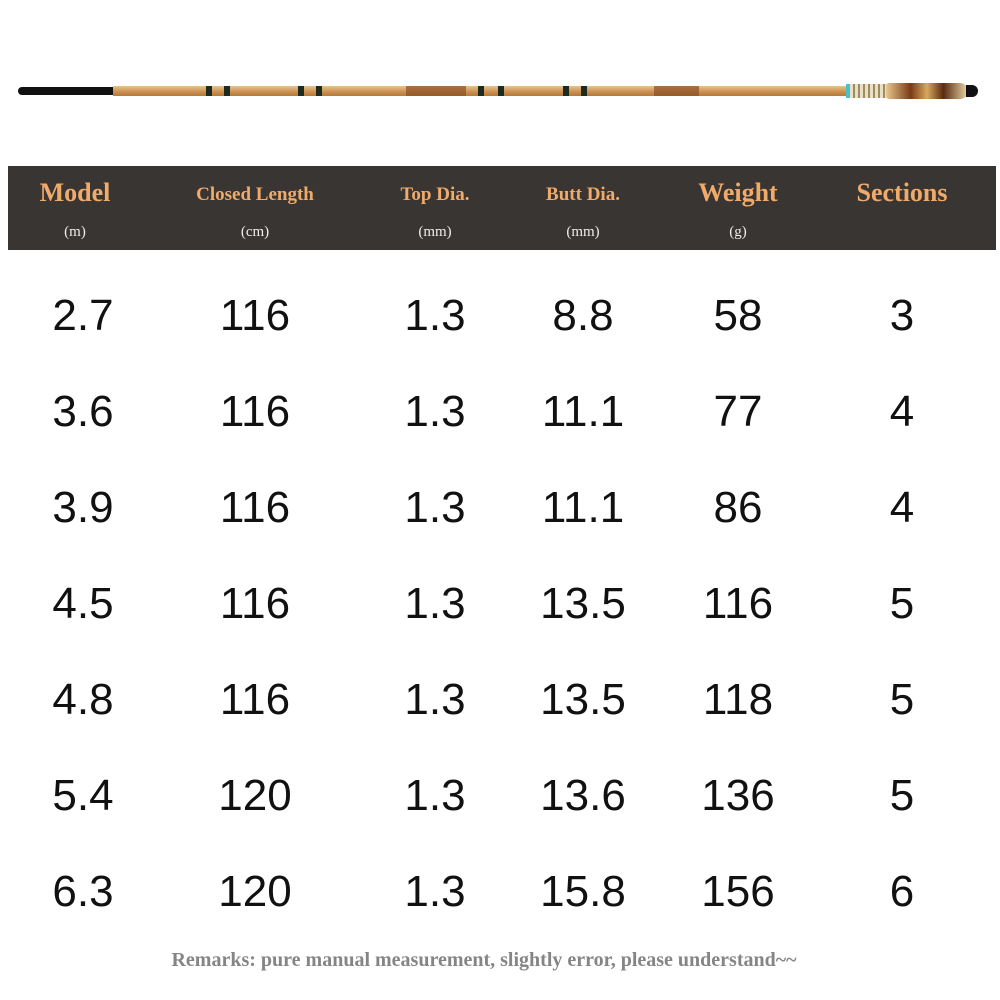  What do you see at coordinates (83, 603) in the screenshot?
I see `table-cell: 4.5` at bounding box center [83, 603].